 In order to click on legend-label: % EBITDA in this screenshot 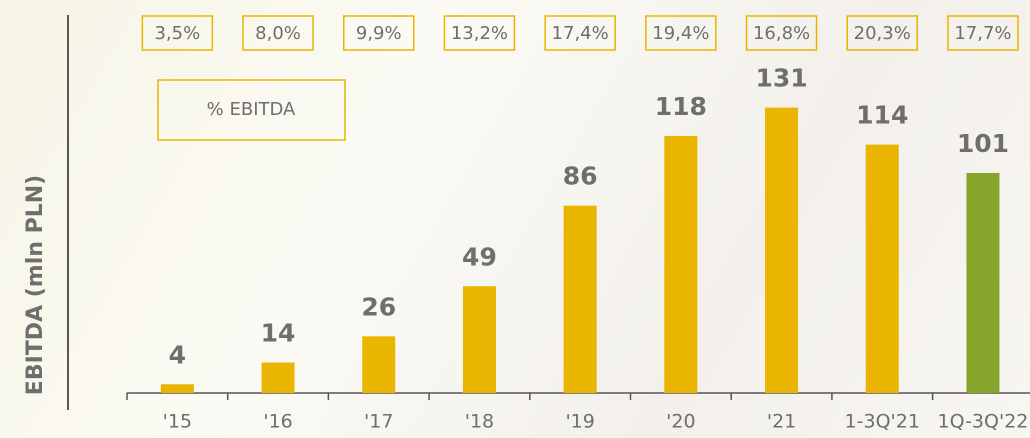, I will do `click(251, 109)`.